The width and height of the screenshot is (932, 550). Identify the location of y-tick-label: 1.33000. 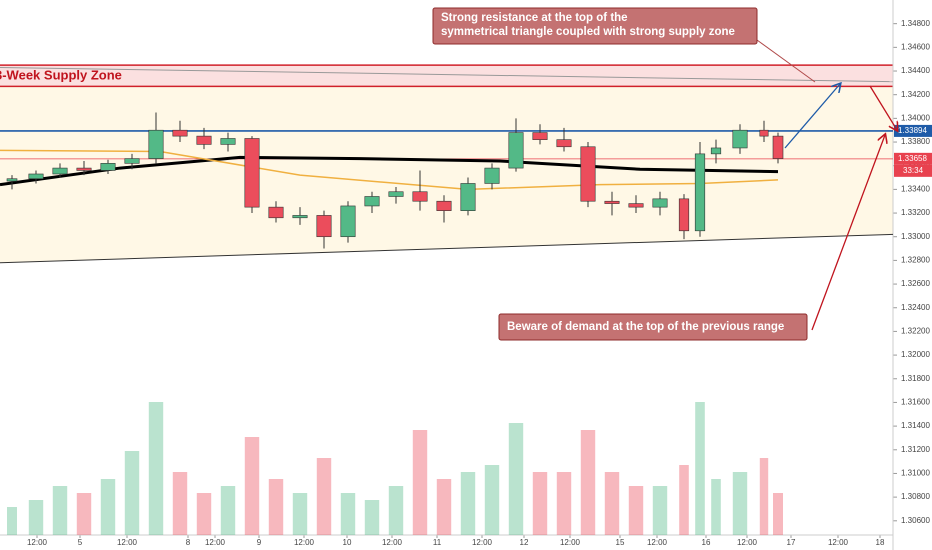
(915, 236).